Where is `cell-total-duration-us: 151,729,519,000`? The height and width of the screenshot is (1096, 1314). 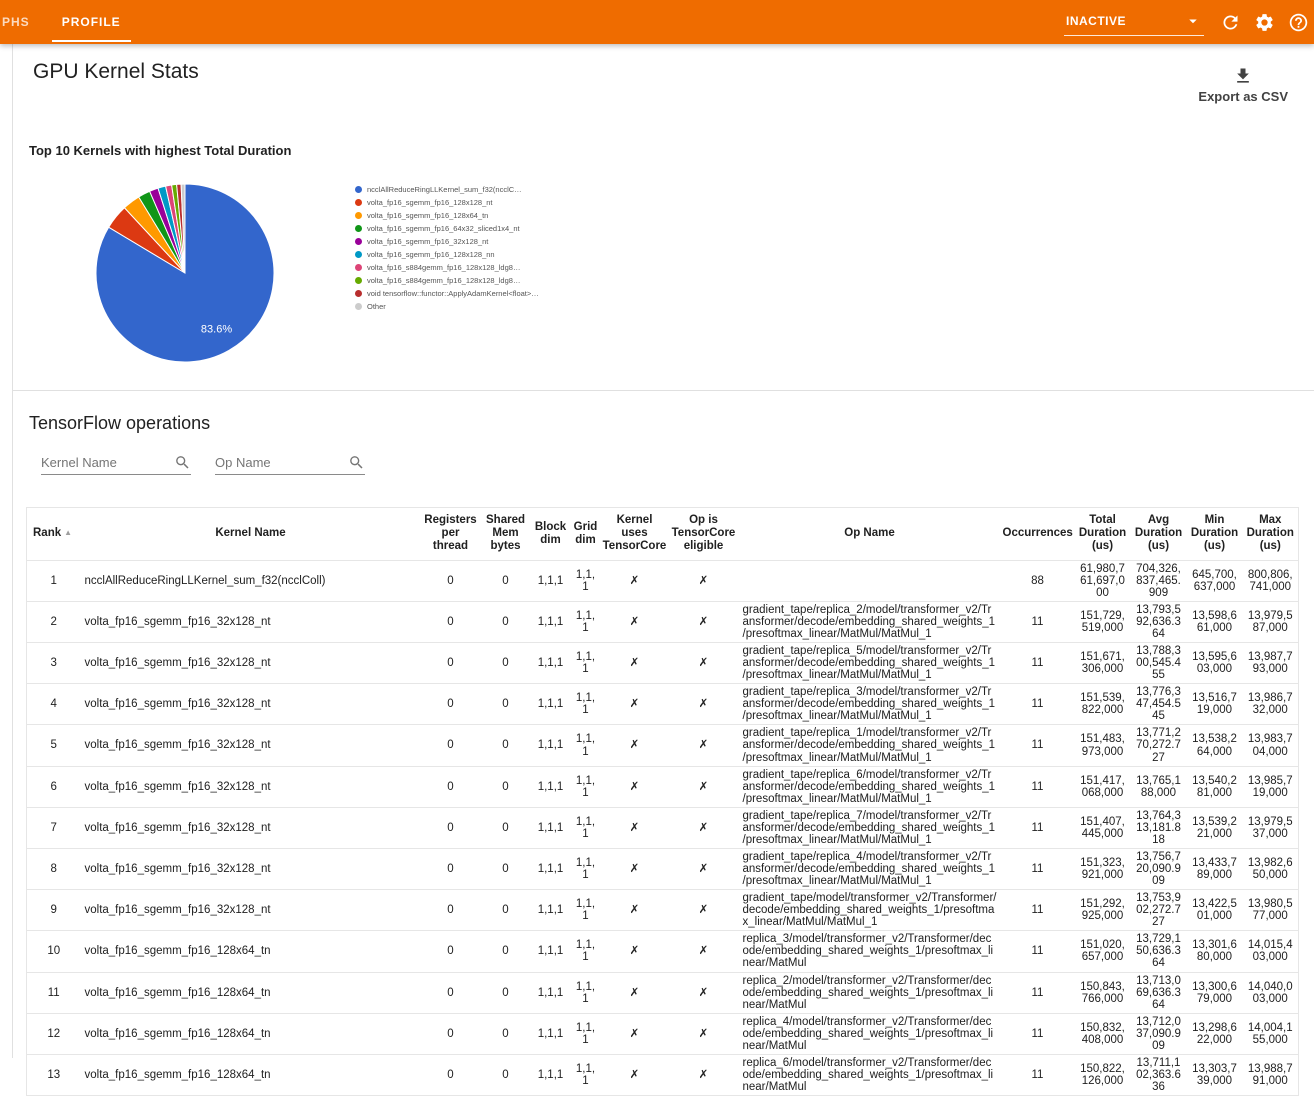 cell-total-duration-us: 151,729,519,000 is located at coordinates (1103, 621).